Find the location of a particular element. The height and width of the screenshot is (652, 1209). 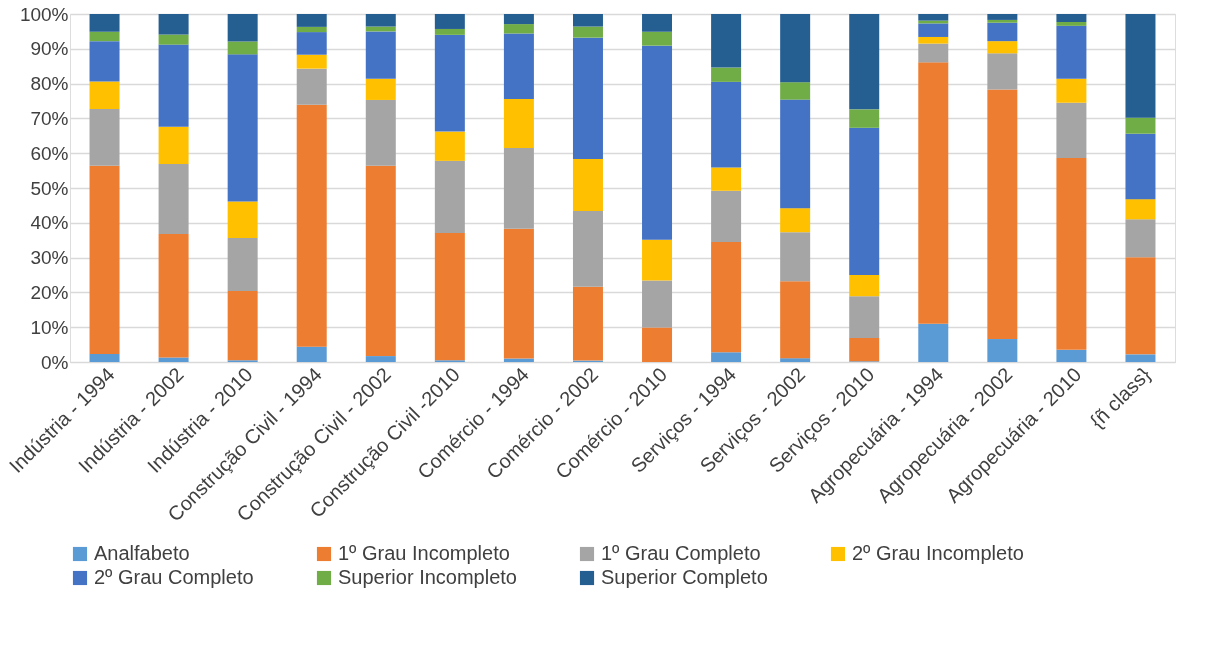

y-tick-label: 20% is located at coordinates (49, 292).